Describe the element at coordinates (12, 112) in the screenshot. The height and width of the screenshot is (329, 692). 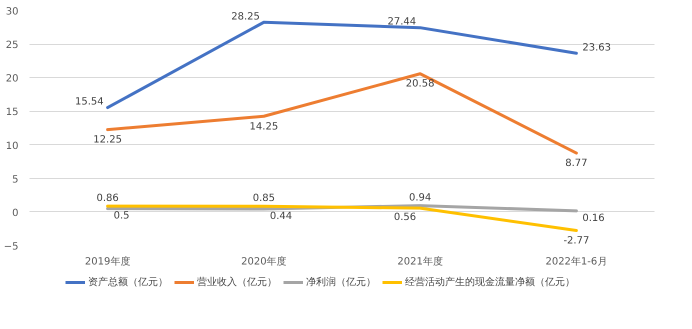
I see `y-tick-label: 15` at that location.